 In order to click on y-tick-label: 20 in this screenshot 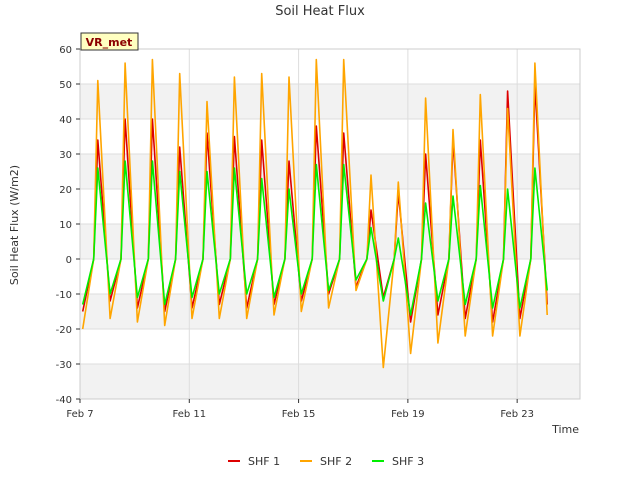, I will do `click(65, 190)`.